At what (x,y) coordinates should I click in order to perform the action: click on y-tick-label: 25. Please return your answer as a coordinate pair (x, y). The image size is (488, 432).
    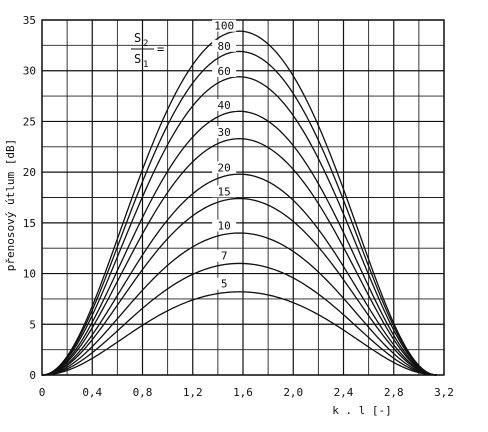
    Looking at the image, I should click on (29, 121).